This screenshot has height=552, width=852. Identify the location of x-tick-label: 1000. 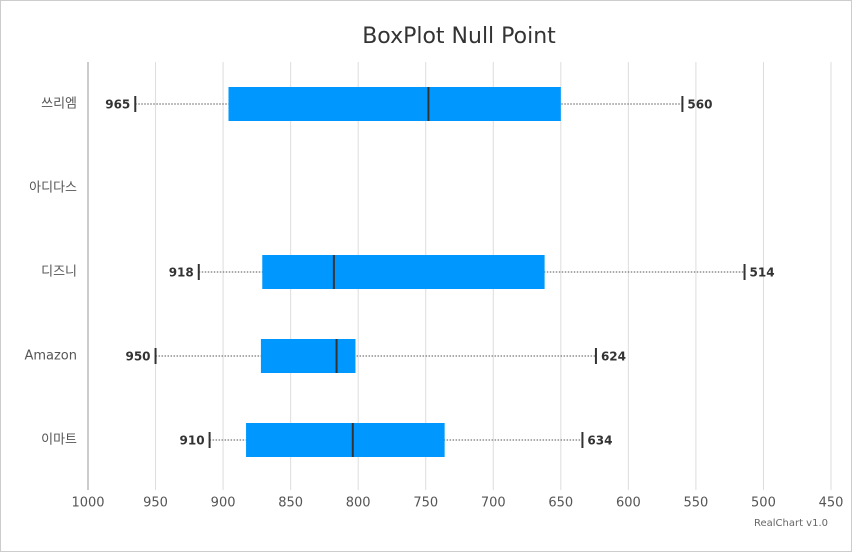
(87, 503).